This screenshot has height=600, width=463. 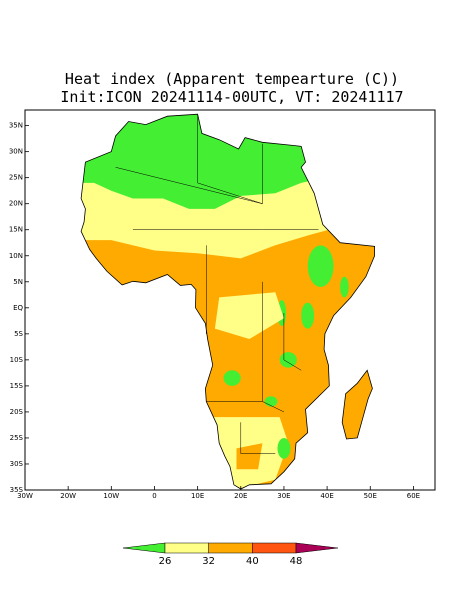 What do you see at coordinates (208, 561) in the screenshot?
I see `colorbar-label: 32` at bounding box center [208, 561].